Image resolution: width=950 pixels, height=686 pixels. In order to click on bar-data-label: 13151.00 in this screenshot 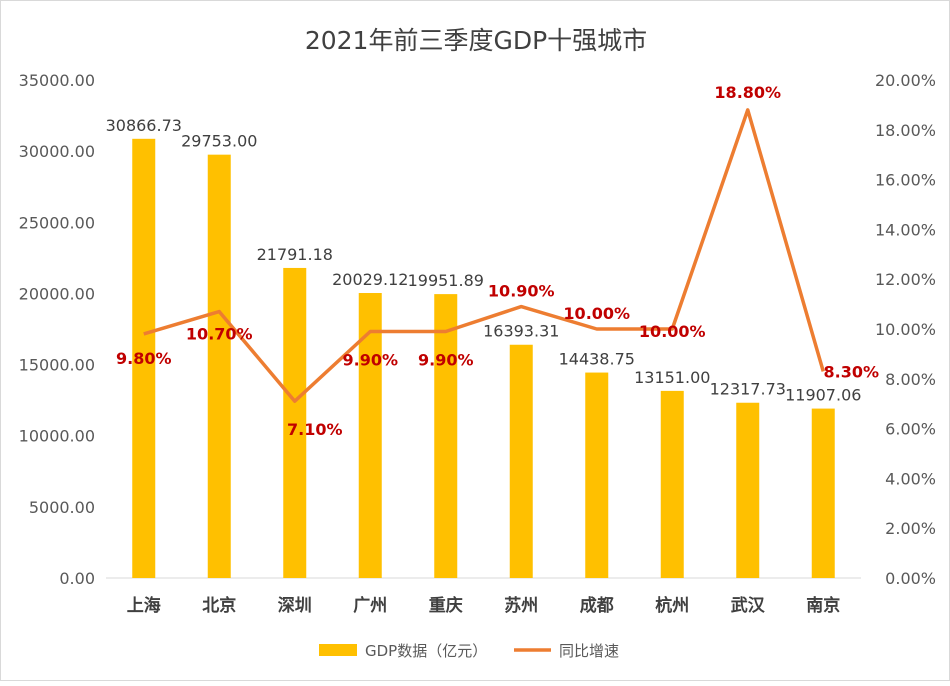, I will do `click(672, 377)`.